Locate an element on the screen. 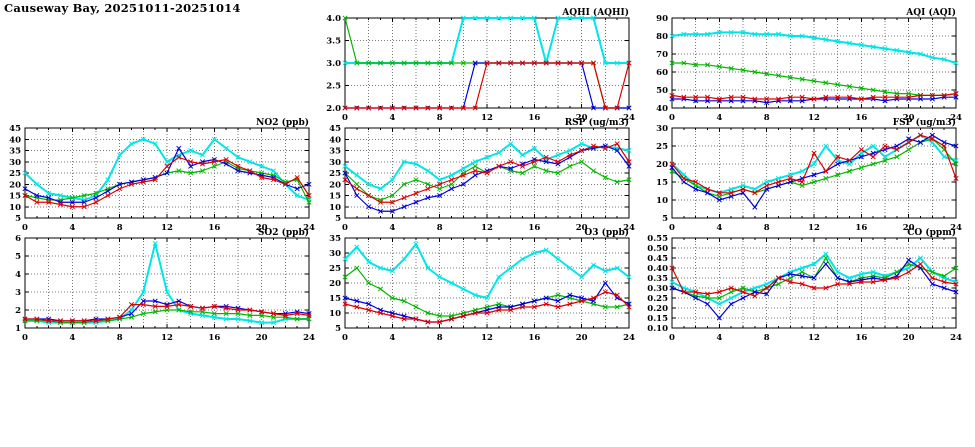 The width and height of the screenshot is (975, 447). svg-text: 6 is located at coordinates (18, 239).